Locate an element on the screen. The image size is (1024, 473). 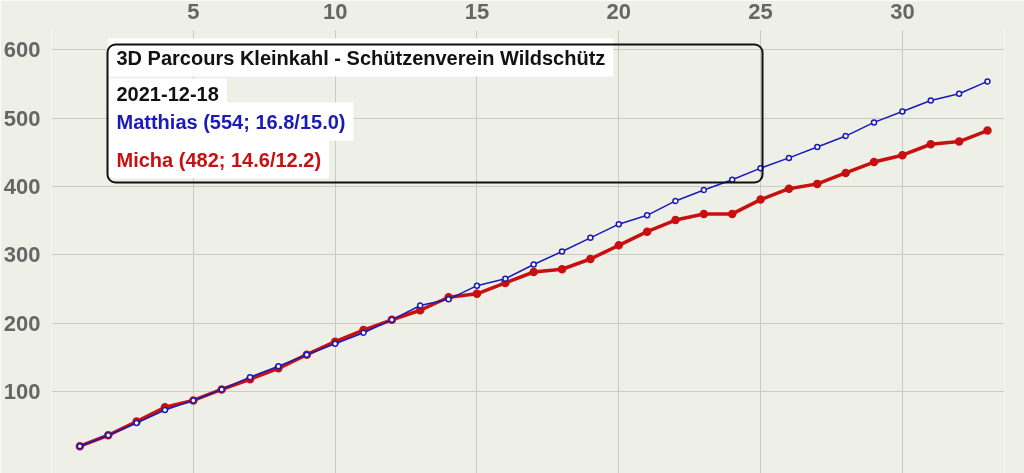
text: 3D Parcours Kleinkahl - Schützenverein Wildschütz is located at coordinates (361, 57).